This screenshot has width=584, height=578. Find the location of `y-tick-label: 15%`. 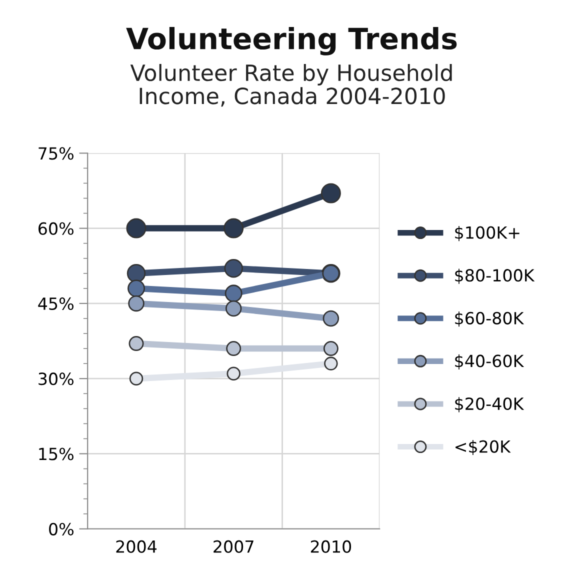

y-tick-label: 15% is located at coordinates (56, 454).